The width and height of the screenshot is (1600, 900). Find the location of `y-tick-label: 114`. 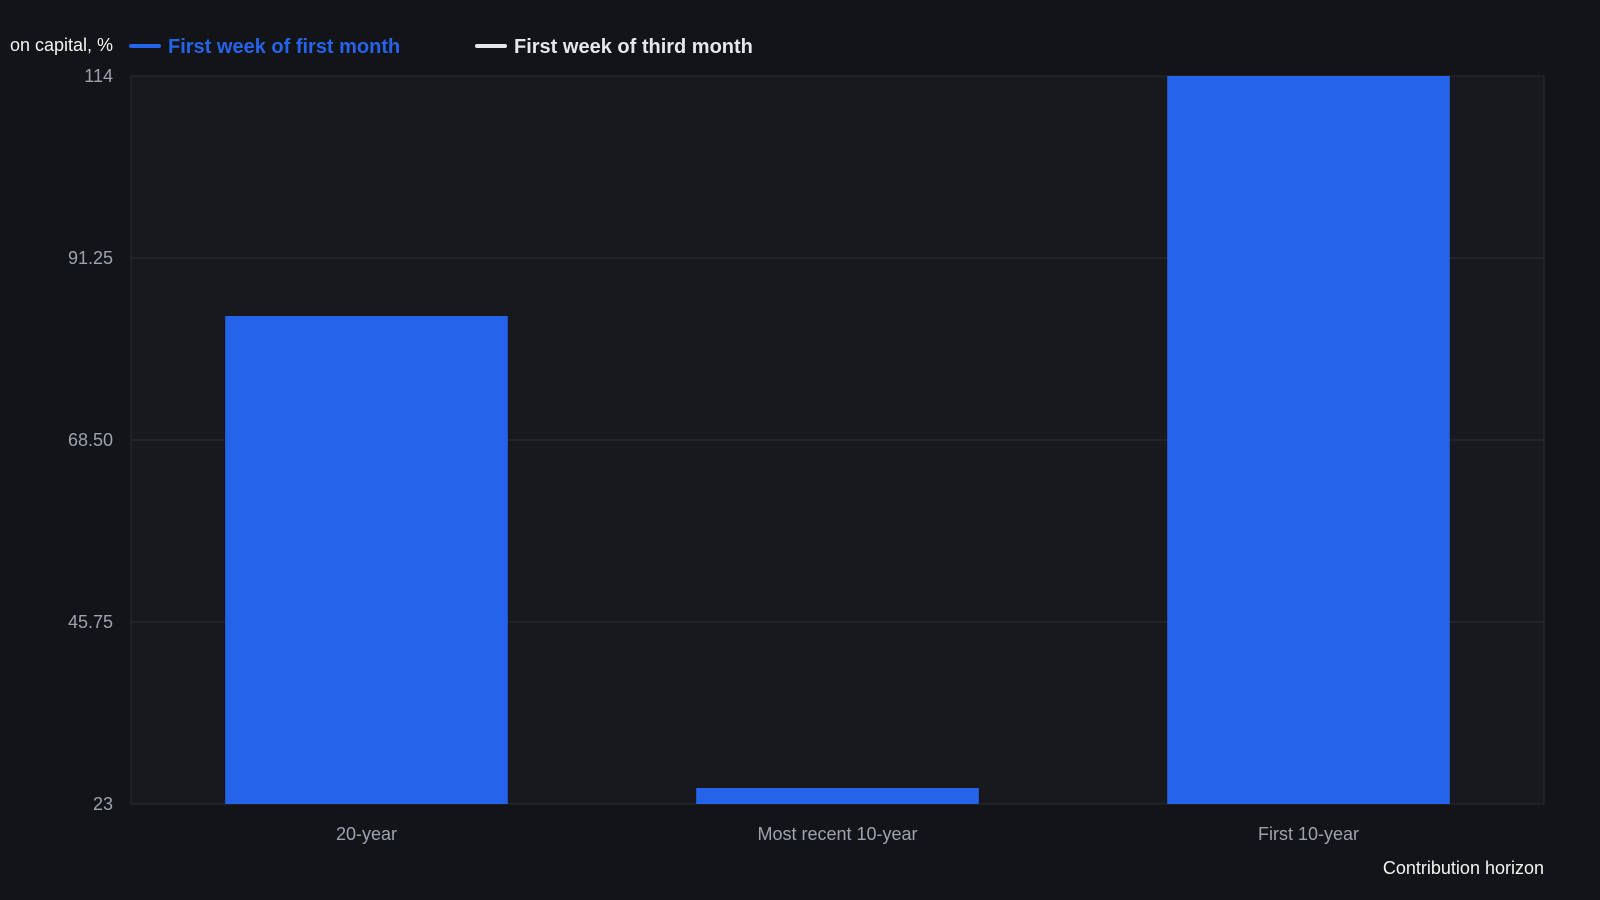

y-tick-label: 114 is located at coordinates (98, 76).